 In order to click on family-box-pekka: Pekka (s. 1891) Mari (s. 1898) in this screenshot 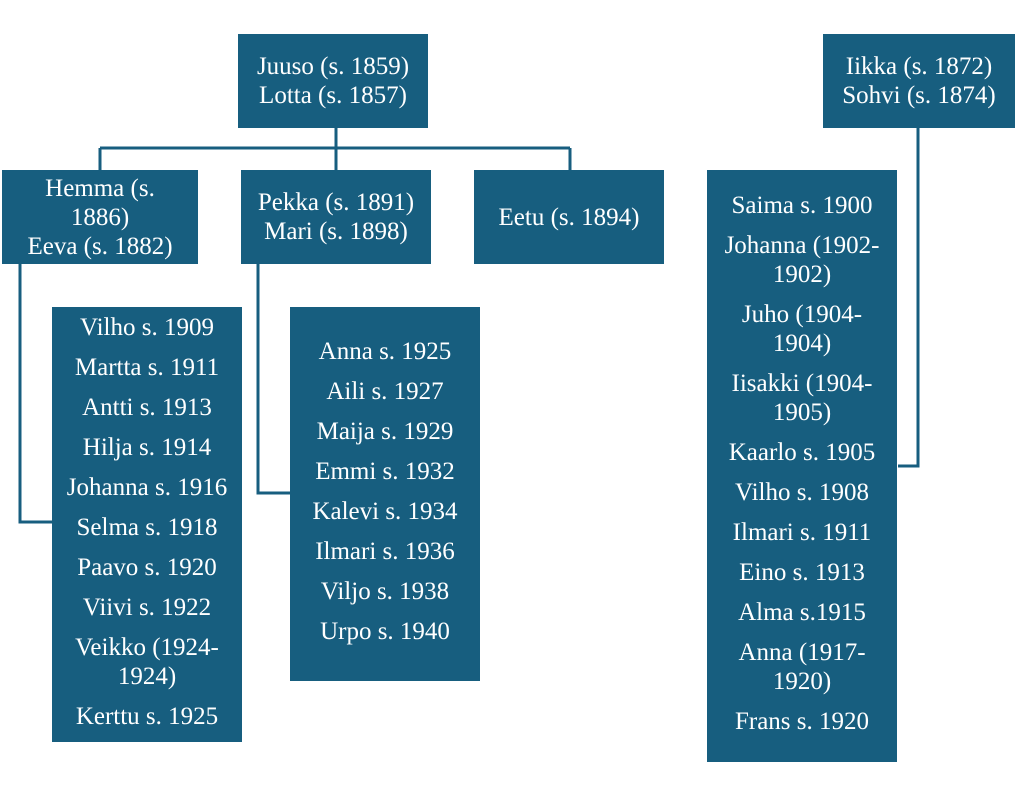, I will do `click(336, 217)`.